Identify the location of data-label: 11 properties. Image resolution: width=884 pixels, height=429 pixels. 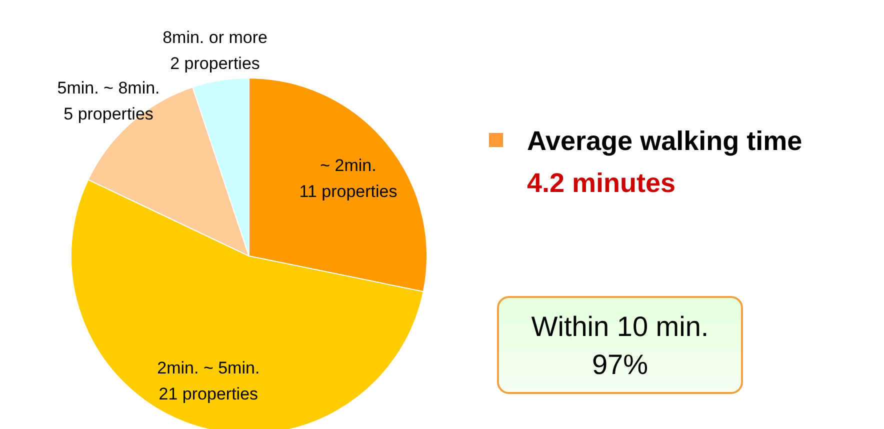
(348, 191).